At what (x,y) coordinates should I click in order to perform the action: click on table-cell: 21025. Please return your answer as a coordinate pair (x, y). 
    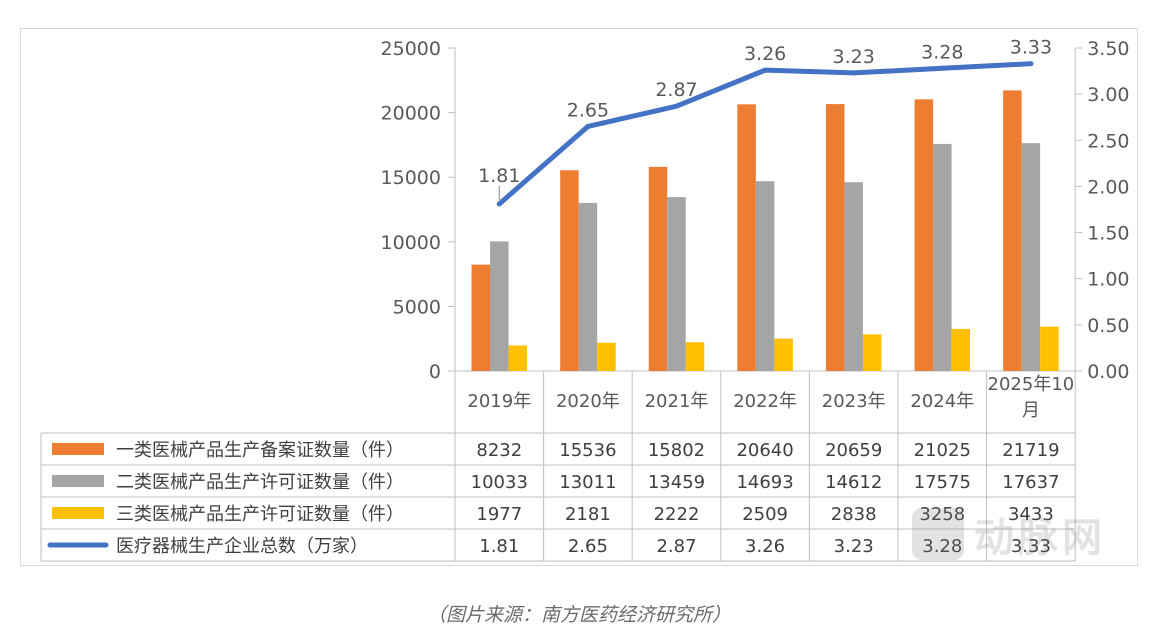
    Looking at the image, I should click on (942, 450).